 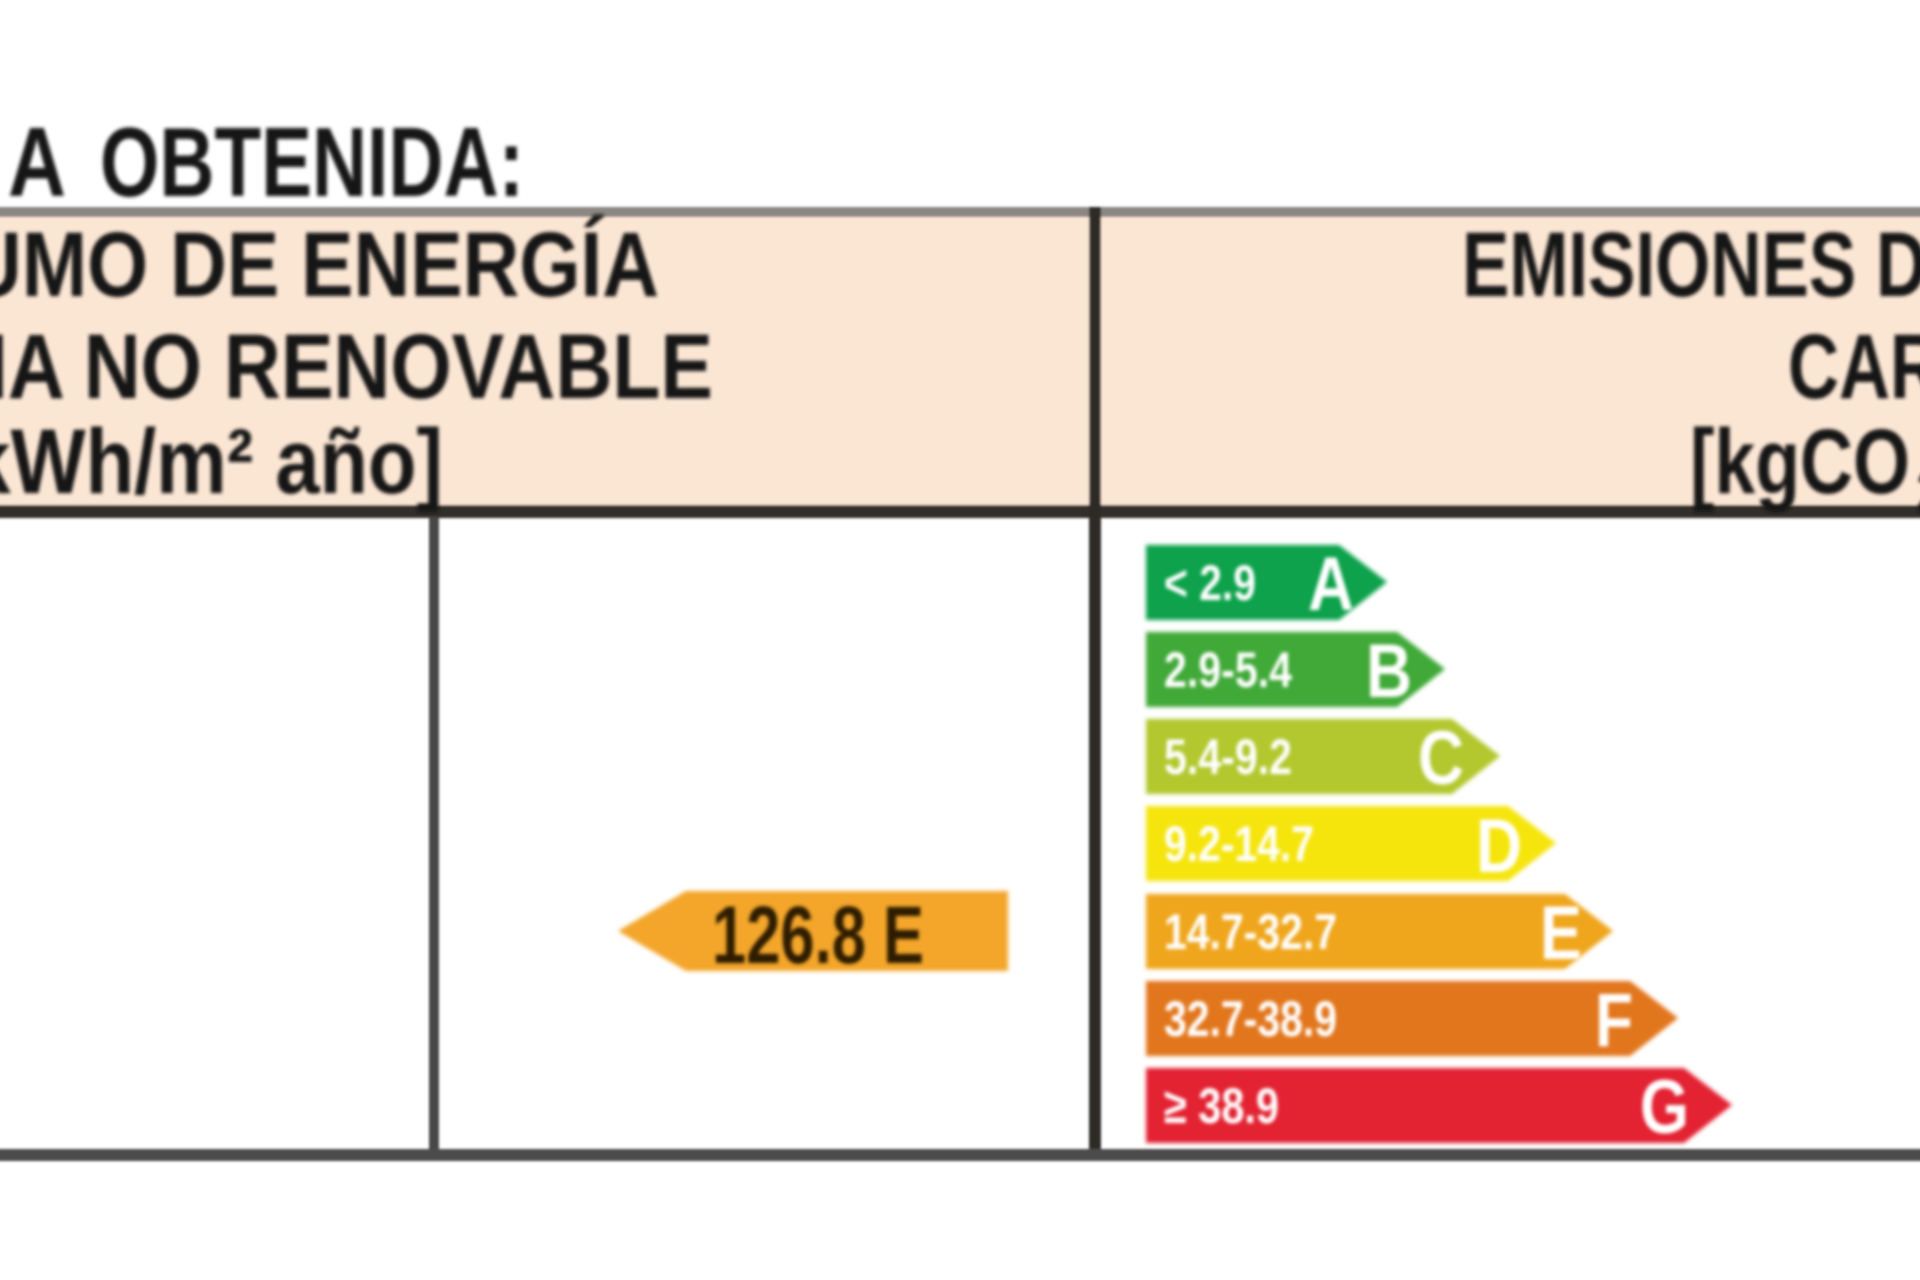 What do you see at coordinates (1250, 1019) in the screenshot?
I see `svg-text: 32.7-38.9` at bounding box center [1250, 1019].